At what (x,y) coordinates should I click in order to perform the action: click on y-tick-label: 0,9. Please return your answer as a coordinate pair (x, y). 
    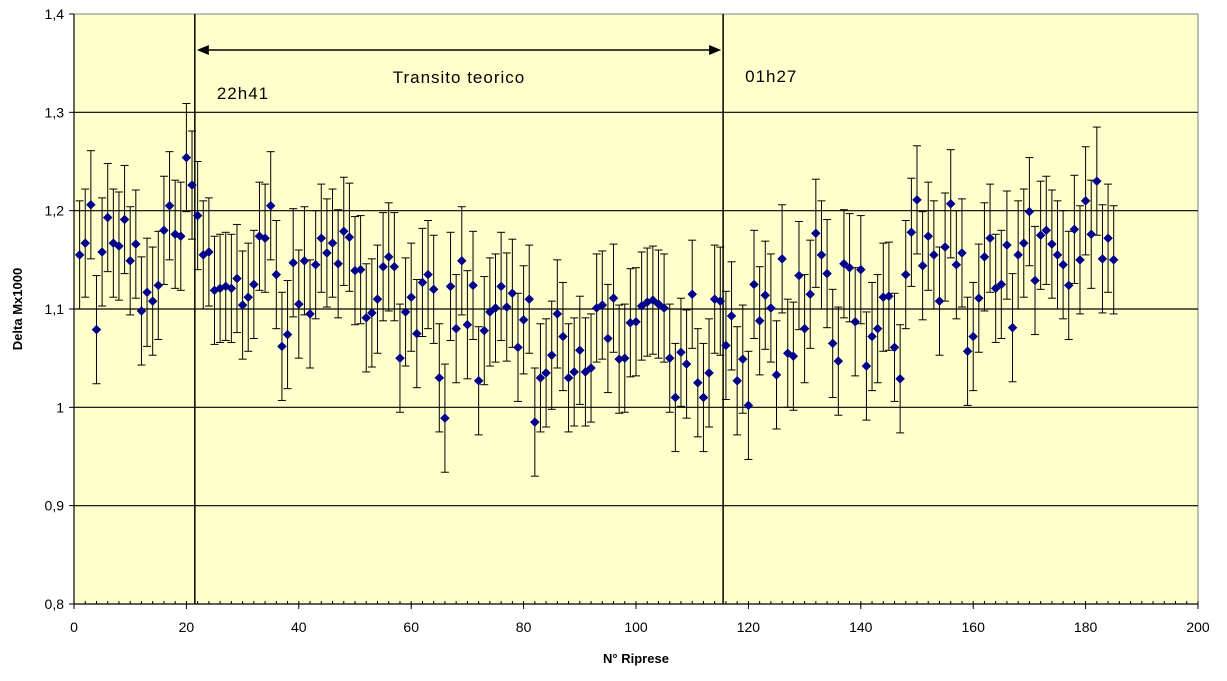
    Looking at the image, I should click on (55, 506).